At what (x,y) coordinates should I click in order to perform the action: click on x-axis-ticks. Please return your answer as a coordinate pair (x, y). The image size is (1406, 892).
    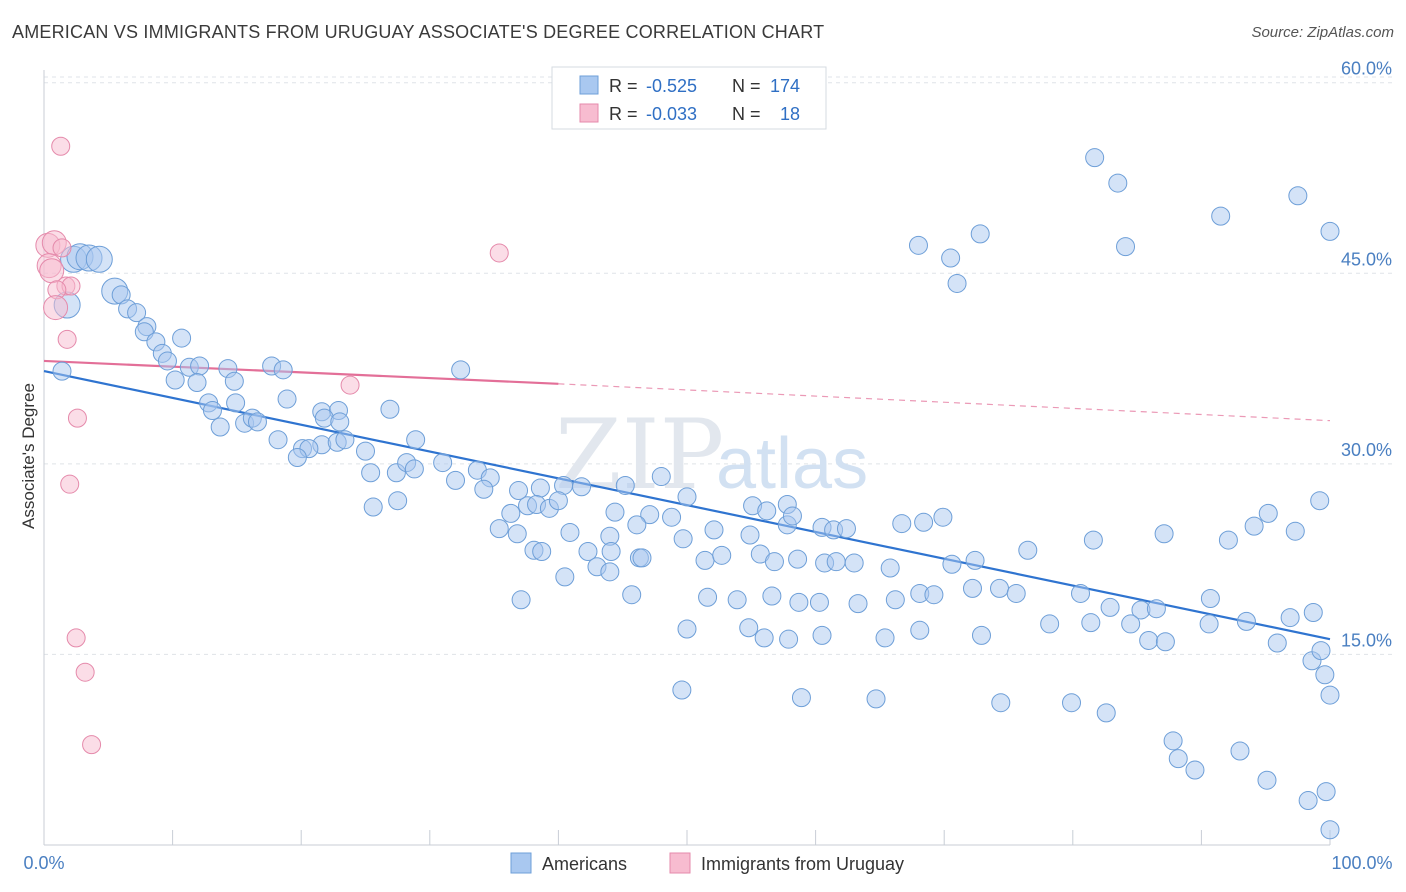
    Looking at the image, I should click on (687, 837).